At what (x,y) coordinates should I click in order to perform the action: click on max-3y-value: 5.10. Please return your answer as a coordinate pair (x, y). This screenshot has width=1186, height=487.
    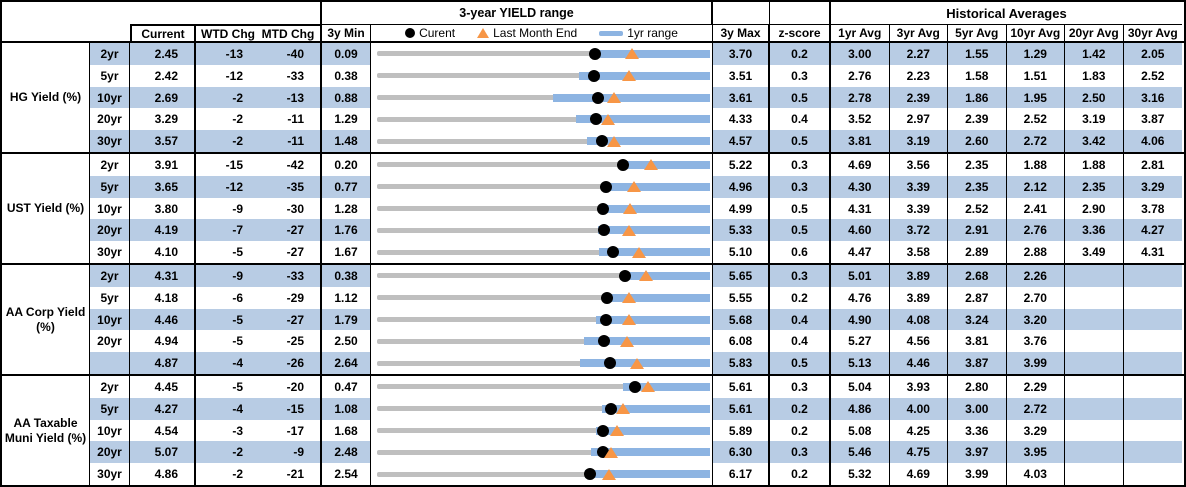
    Looking at the image, I should click on (741, 252).